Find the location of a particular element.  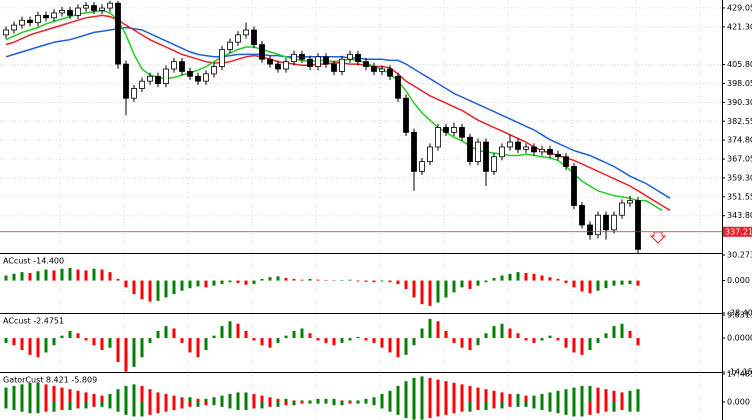

y-tick-label: 359.30 is located at coordinates (739, 177).